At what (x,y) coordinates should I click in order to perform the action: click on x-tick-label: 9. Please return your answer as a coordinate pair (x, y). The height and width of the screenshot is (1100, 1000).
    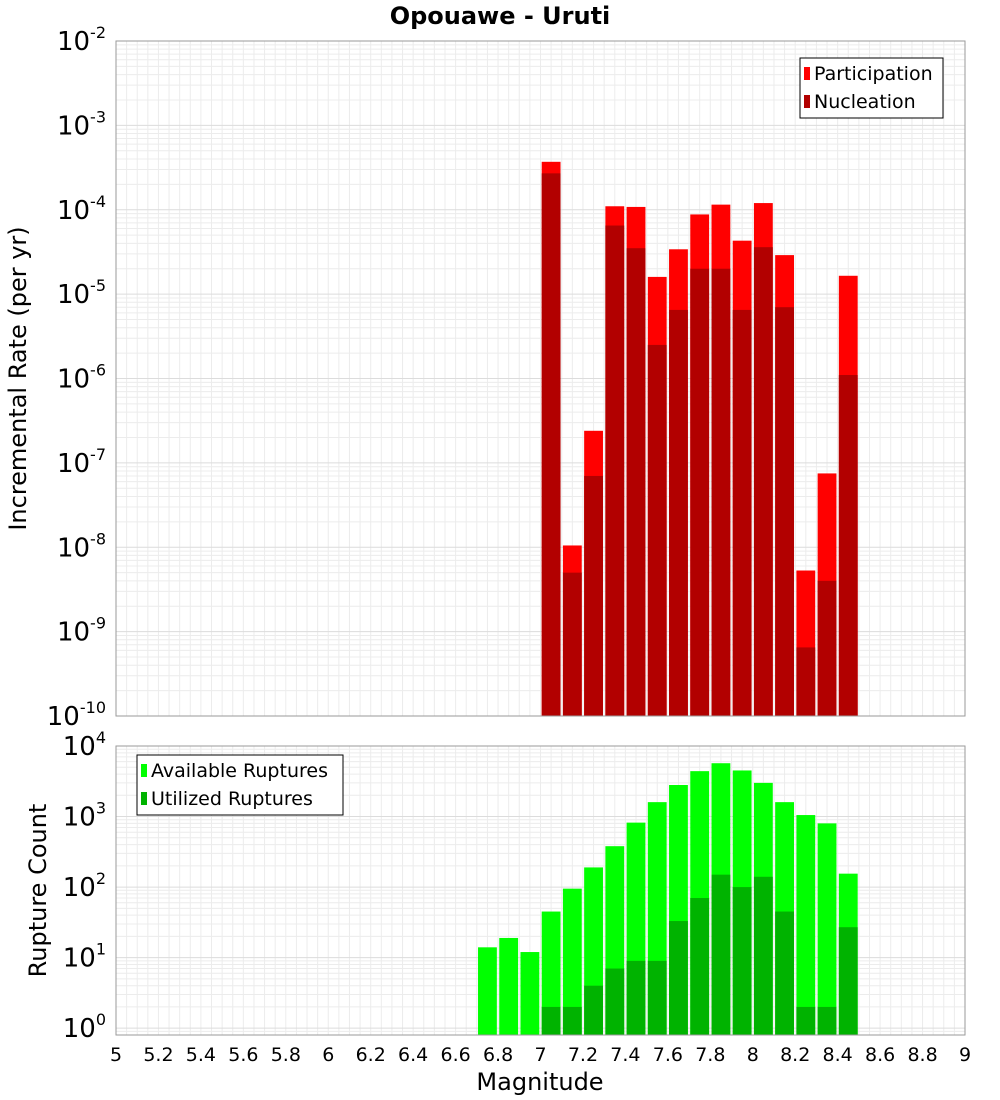
    Looking at the image, I should click on (965, 1055).